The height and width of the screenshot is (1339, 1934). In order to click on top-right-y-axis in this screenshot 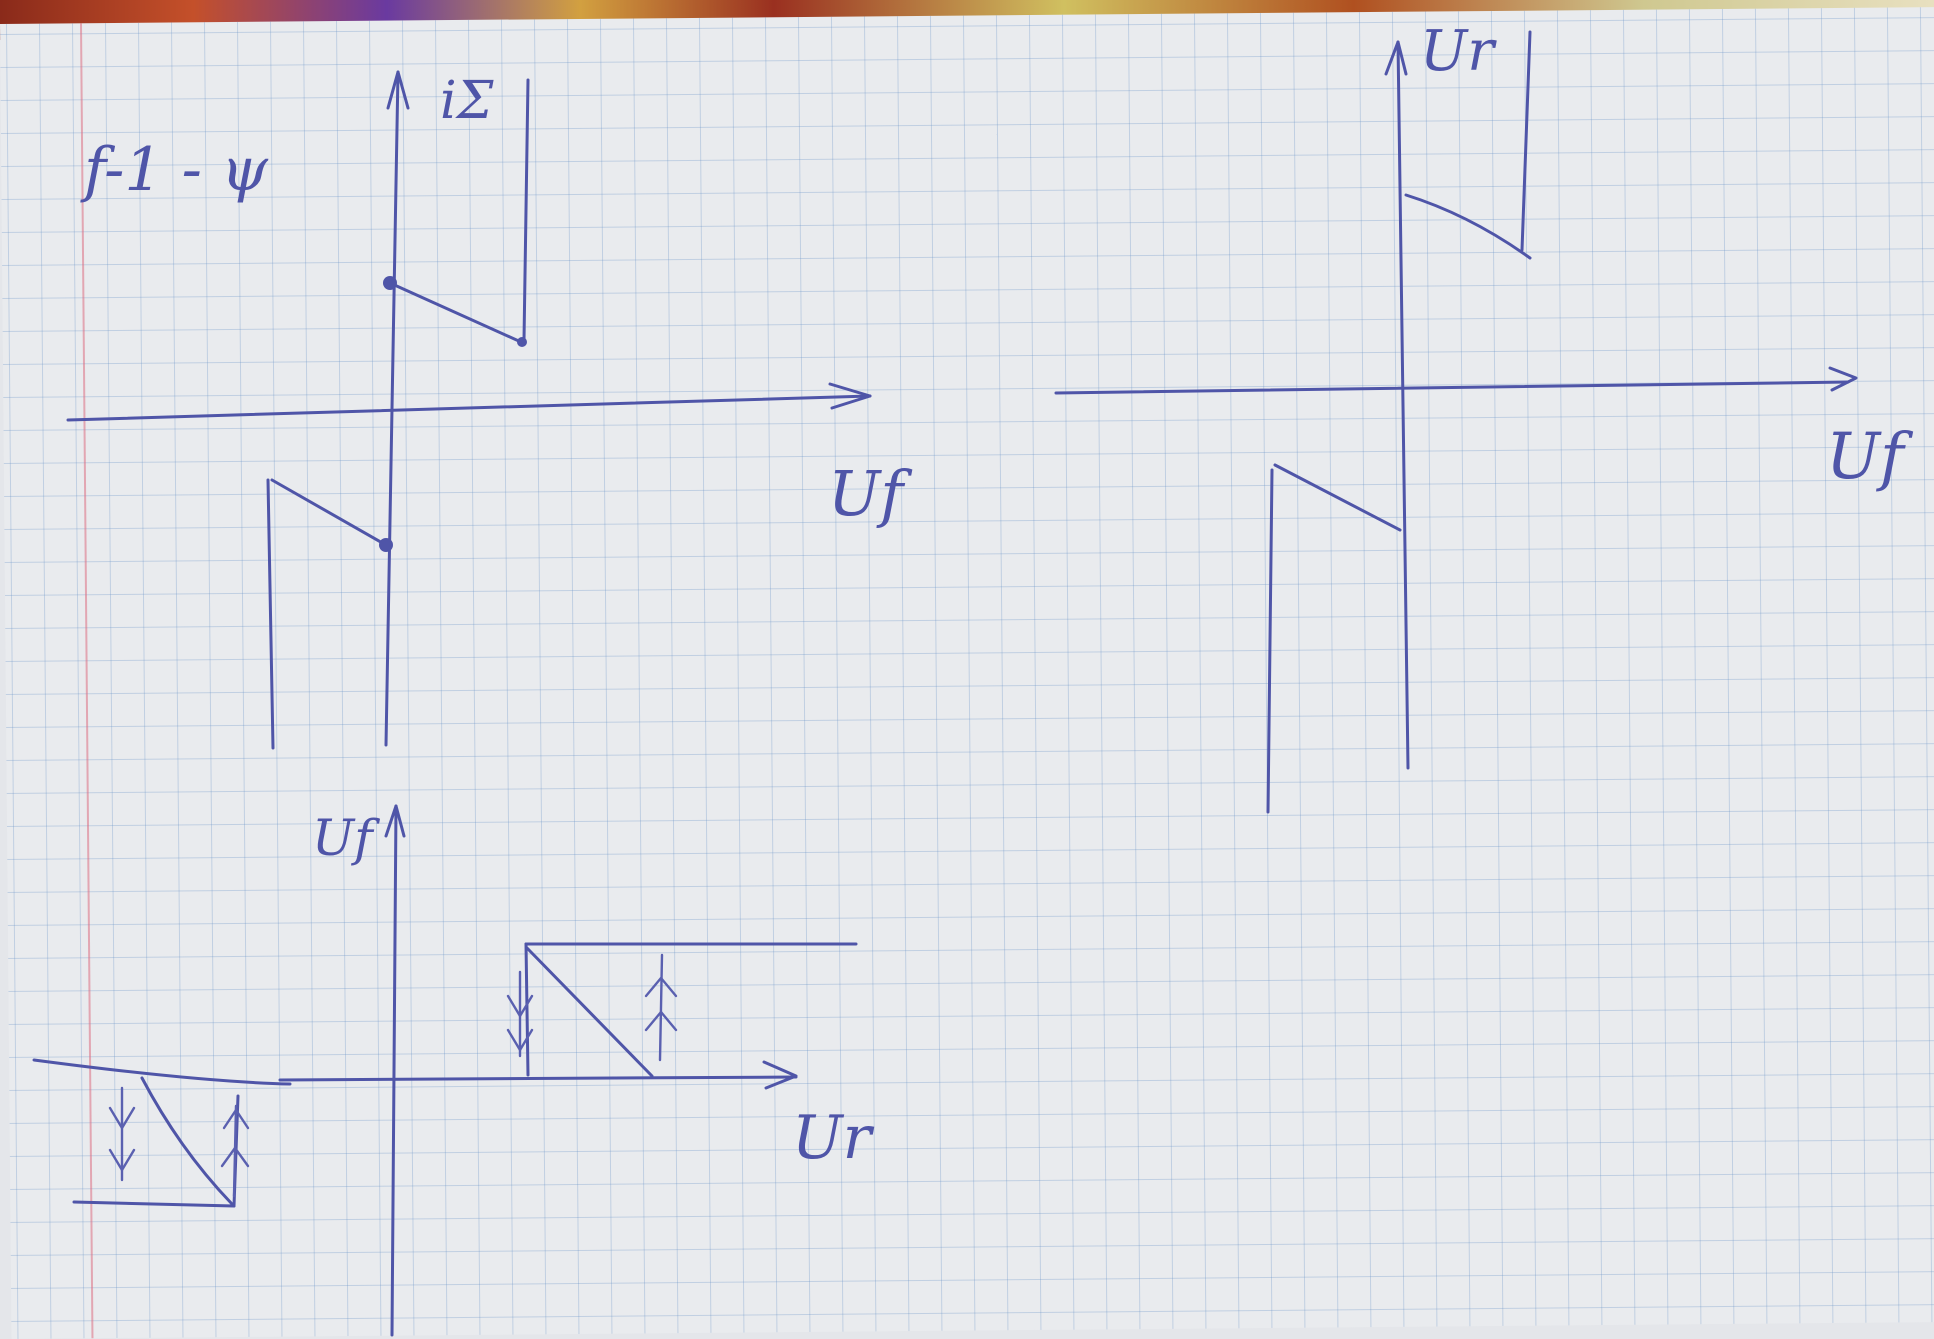, I will do `click(1403, 405)`.